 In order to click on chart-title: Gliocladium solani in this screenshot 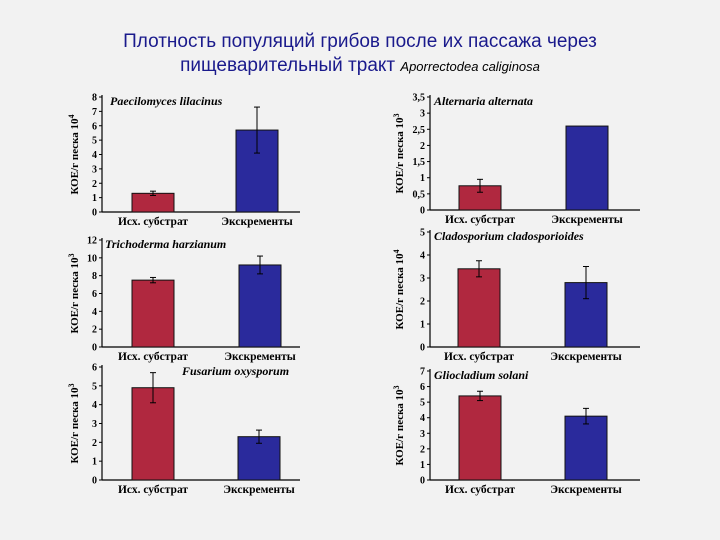, I will do `click(481, 375)`.